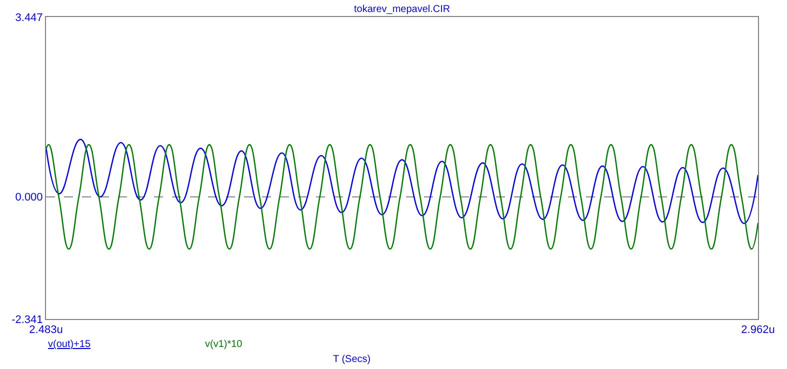 This screenshot has width=787, height=369. Describe the element at coordinates (29, 18) in the screenshot. I see `y-tick-label: 3.447` at that location.